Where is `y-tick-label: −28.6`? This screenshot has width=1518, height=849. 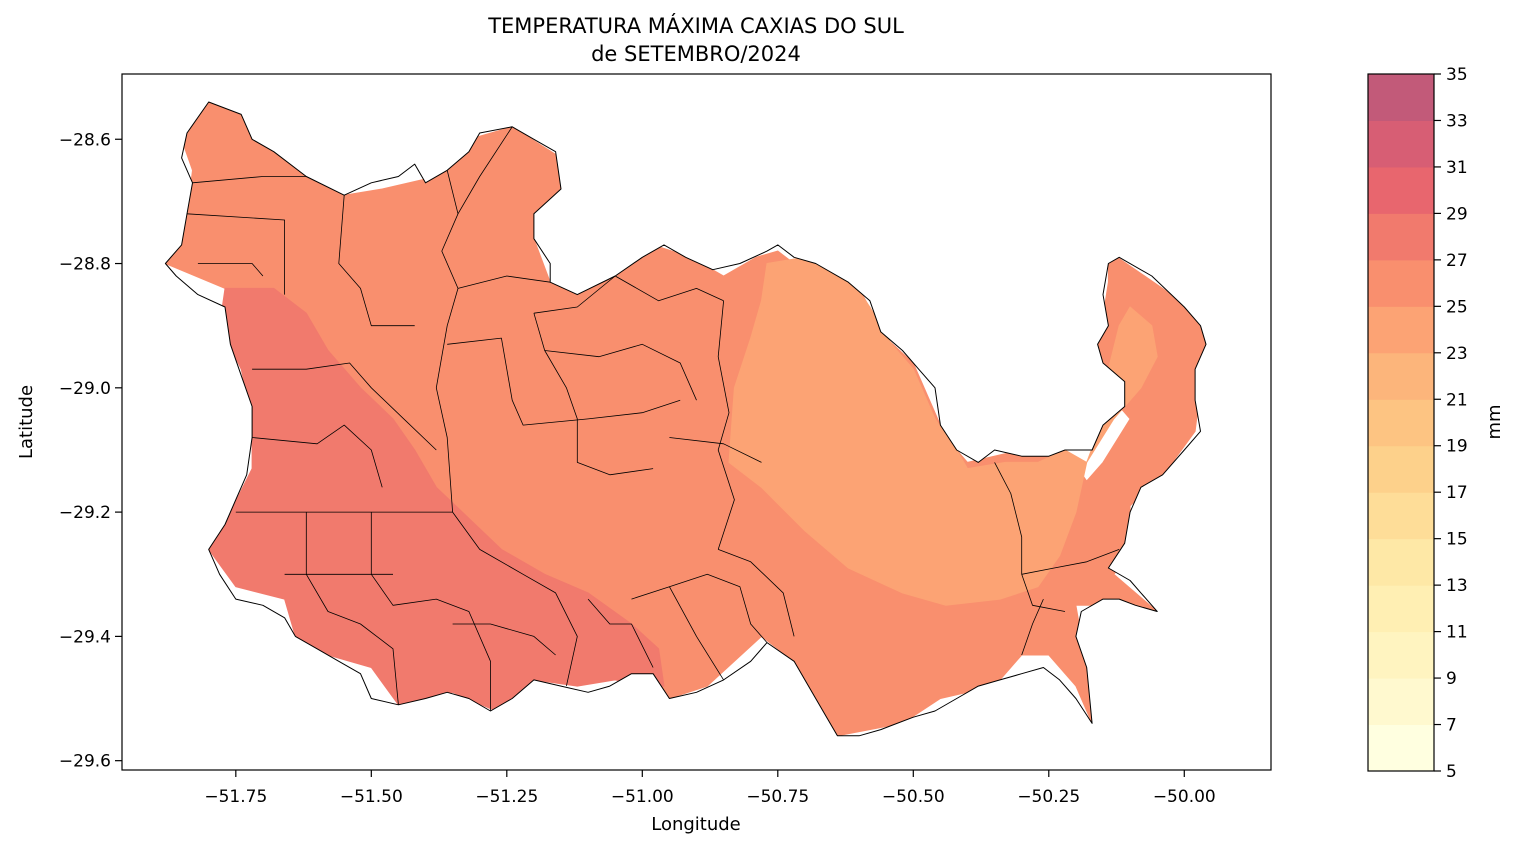
y-tick-label: −28.6 is located at coordinates (85, 140).